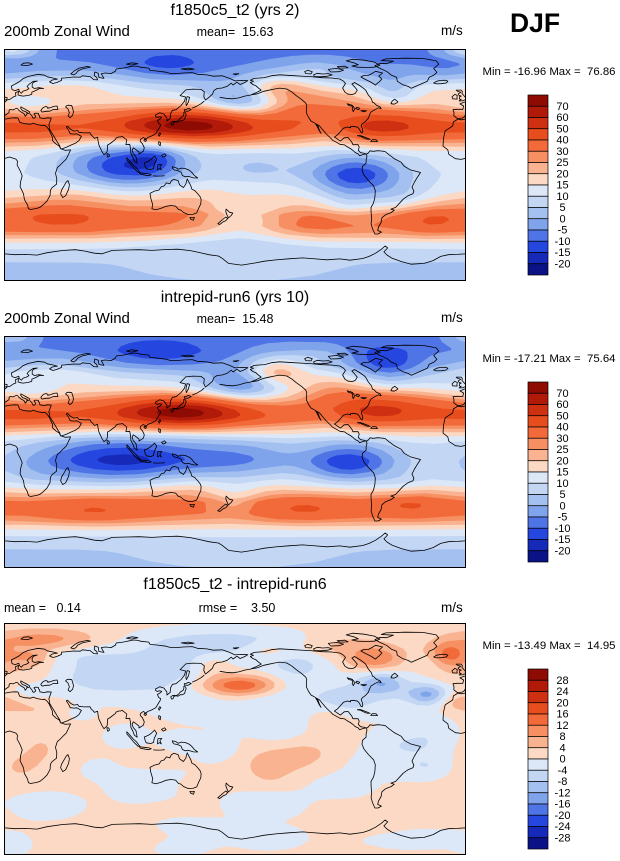  What do you see at coordinates (563, 827) in the screenshot?
I see `svg-text: -24` at bounding box center [563, 827].